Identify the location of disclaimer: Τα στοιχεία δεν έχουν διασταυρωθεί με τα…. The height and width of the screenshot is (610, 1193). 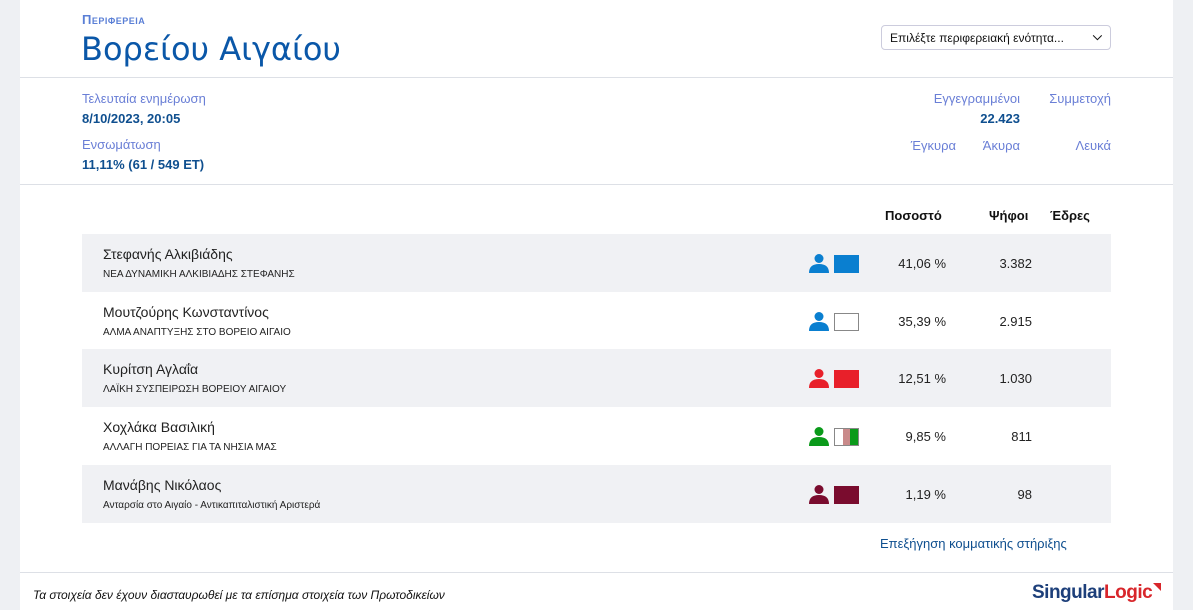
(239, 595).